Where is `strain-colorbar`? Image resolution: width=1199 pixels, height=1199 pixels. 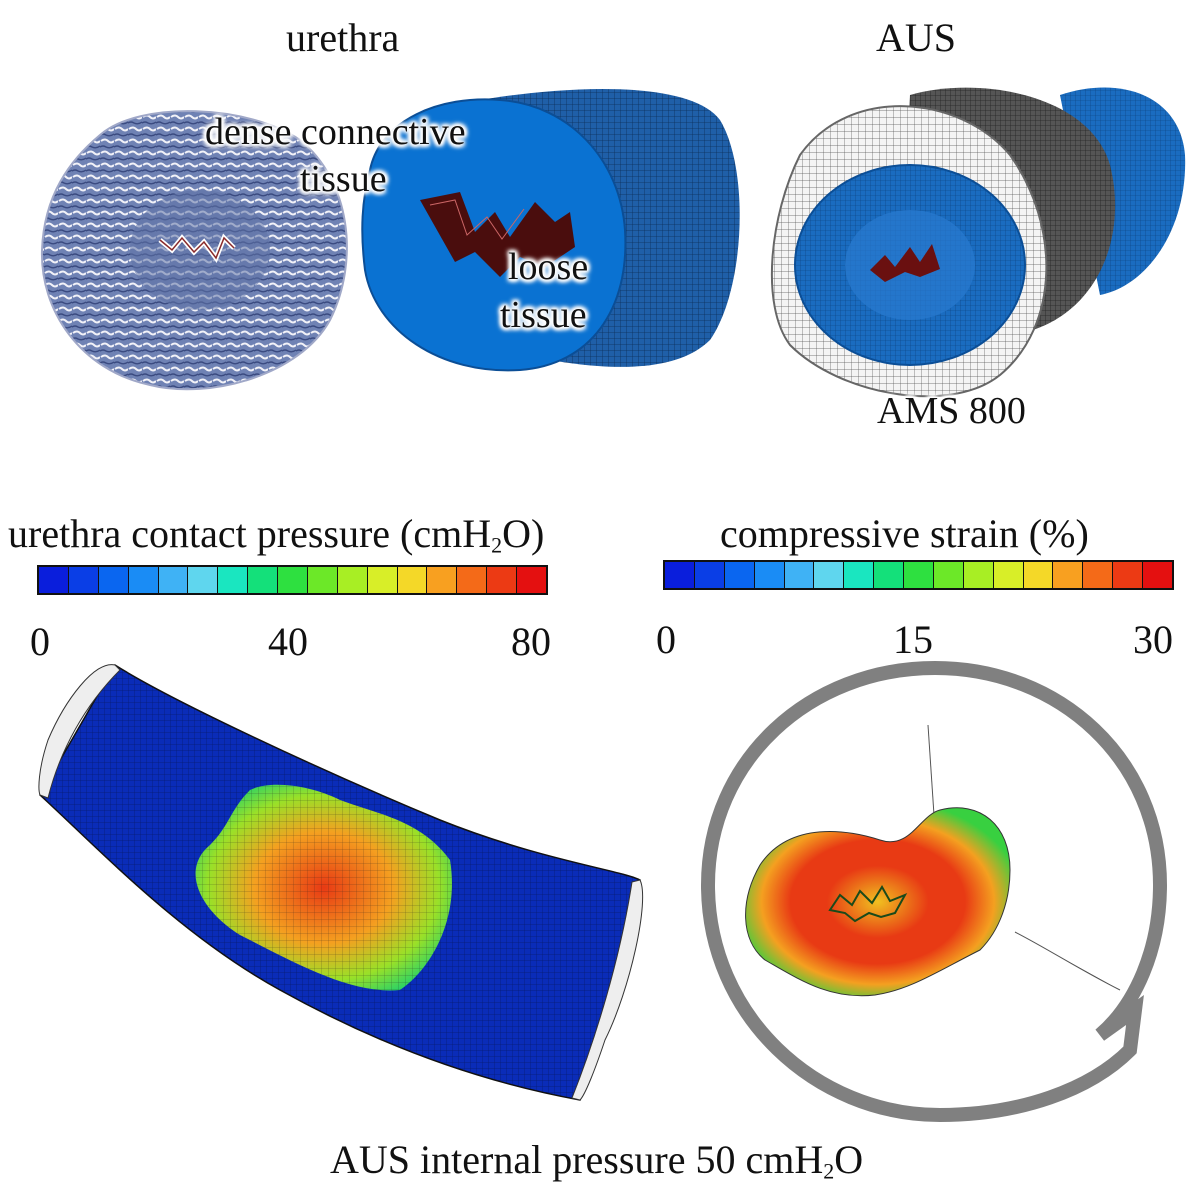
strain-colorbar is located at coordinates (918, 575).